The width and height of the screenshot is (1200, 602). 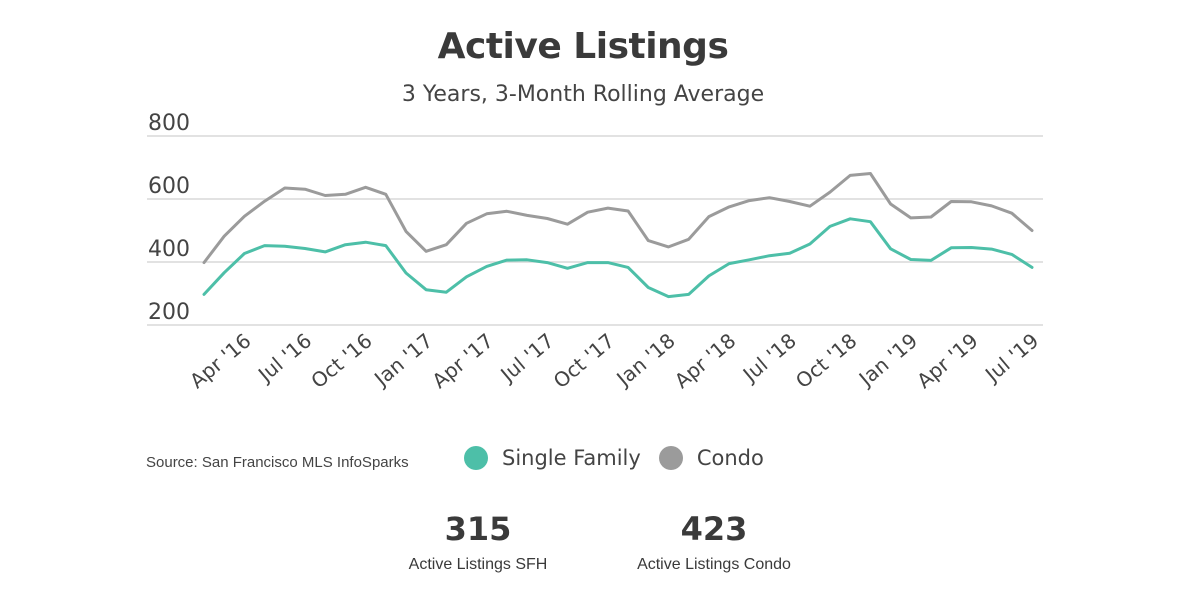 What do you see at coordinates (1011, 357) in the screenshot?
I see `x-tick-label: Jul '19` at bounding box center [1011, 357].